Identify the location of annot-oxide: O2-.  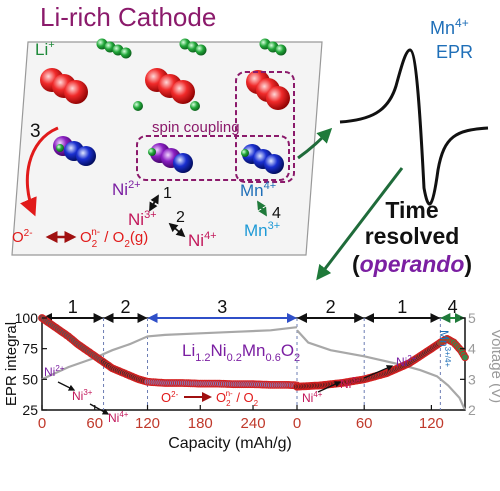
(170, 397).